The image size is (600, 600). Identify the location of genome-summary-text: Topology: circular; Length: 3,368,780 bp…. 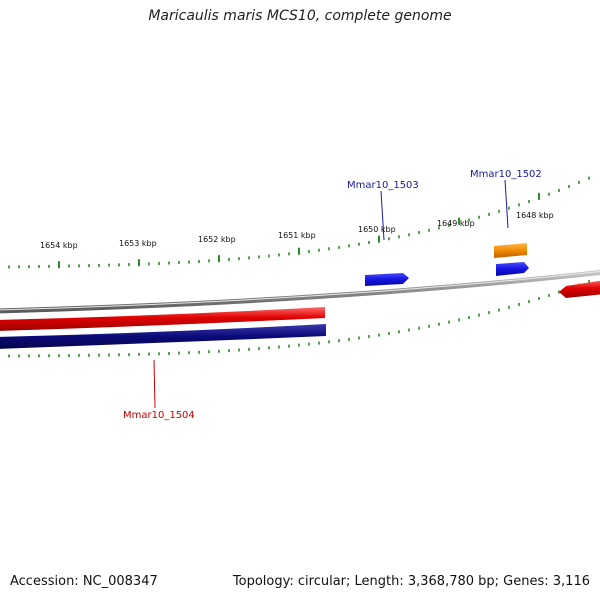
(411, 581).